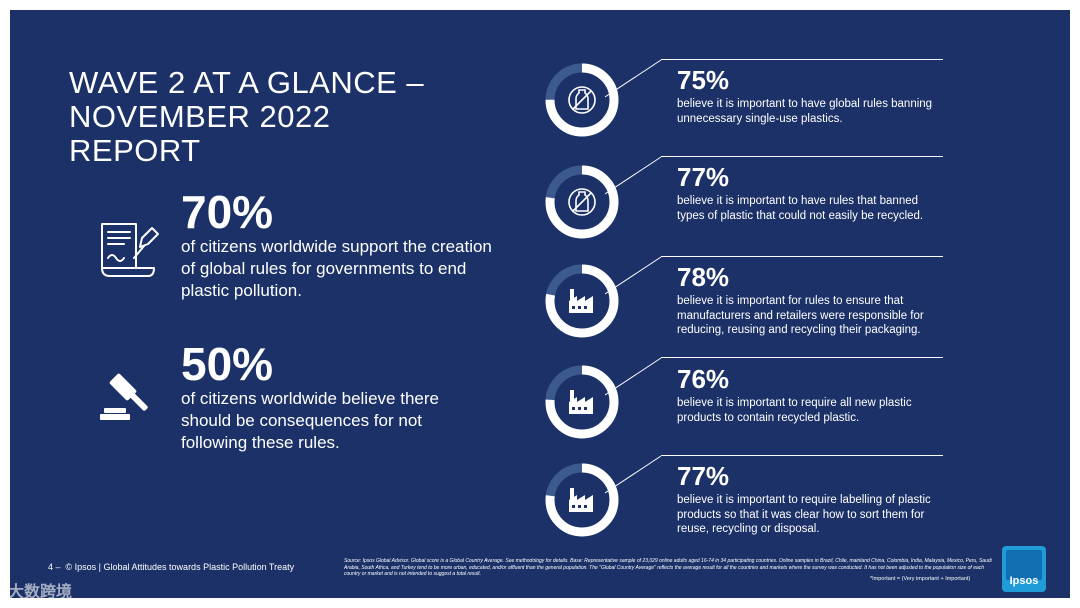  Describe the element at coordinates (54, 567) in the screenshot. I see `page-number: 4 –` at that location.